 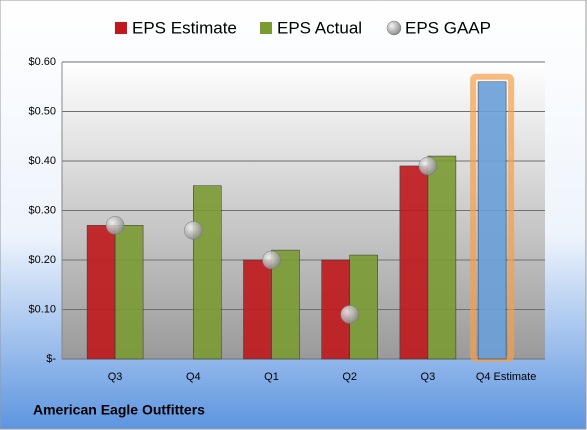 I want to click on y-tick-label: $0.60, so click(x=42, y=62).